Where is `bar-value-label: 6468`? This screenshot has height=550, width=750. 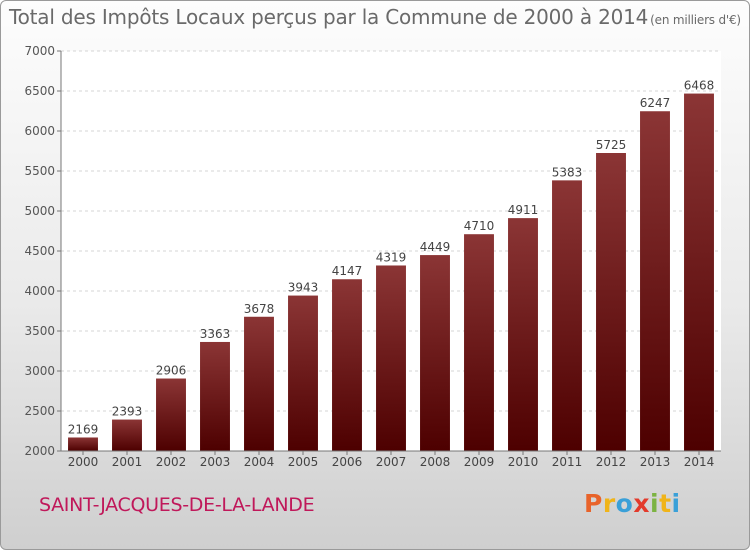
bar-value-label: 6468 is located at coordinates (699, 86).